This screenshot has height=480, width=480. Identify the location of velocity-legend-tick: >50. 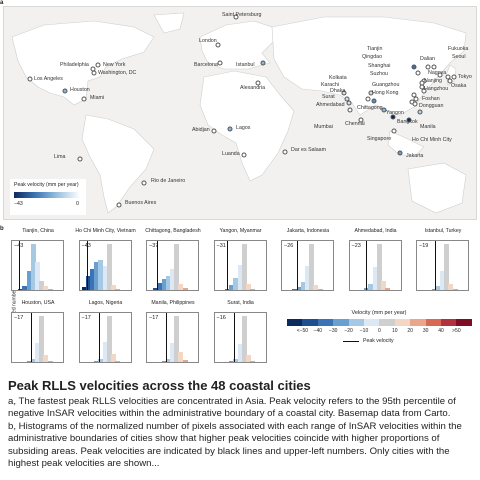
(456, 331).